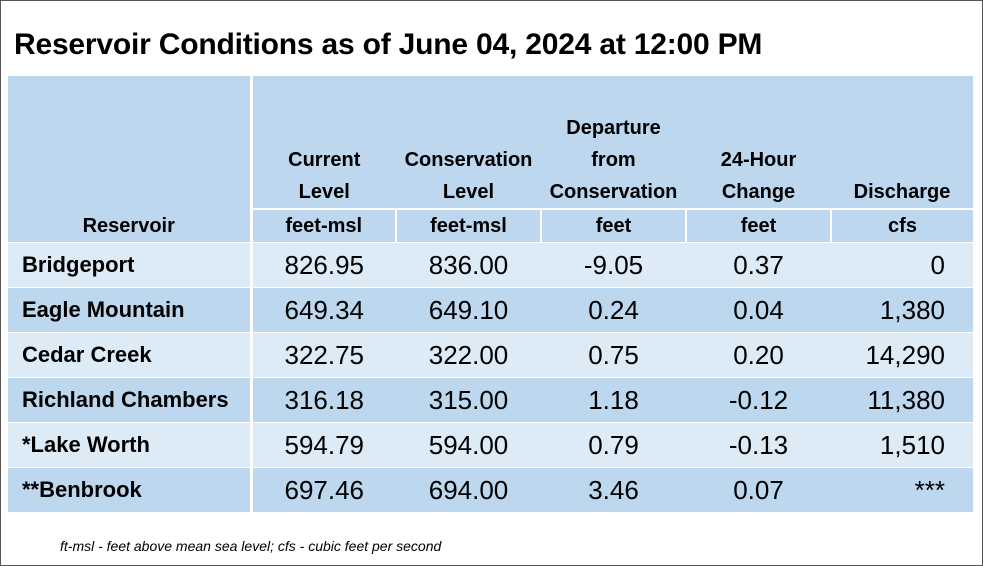 This screenshot has height=566, width=983. I want to click on discharge-value: 11,380, so click(902, 400).